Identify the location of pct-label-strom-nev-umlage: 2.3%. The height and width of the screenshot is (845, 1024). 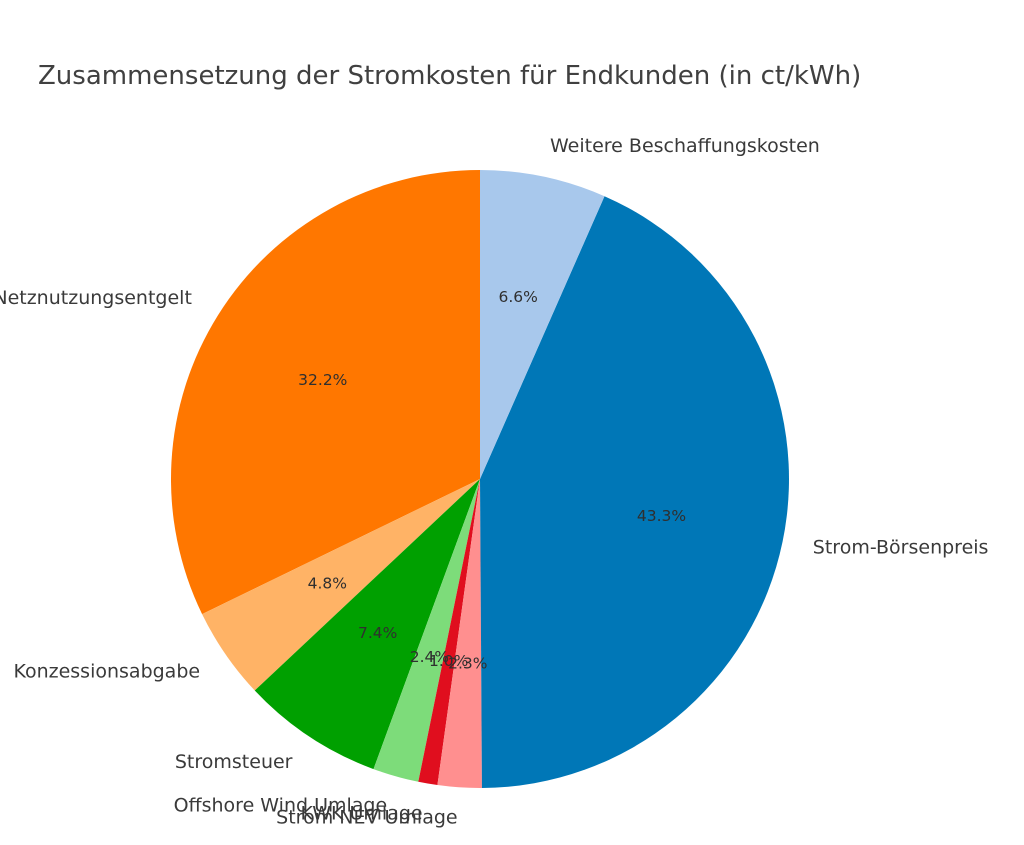
(467, 664).